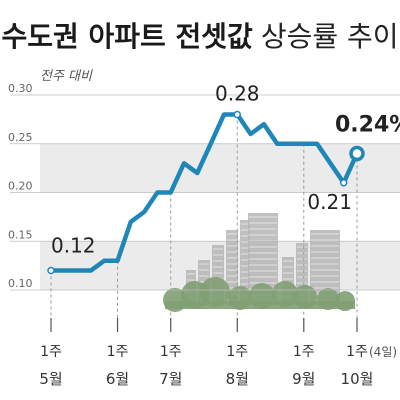 Image resolution: width=400 pixels, height=400 pixels. I want to click on x-month-label: 8월, so click(237, 379).